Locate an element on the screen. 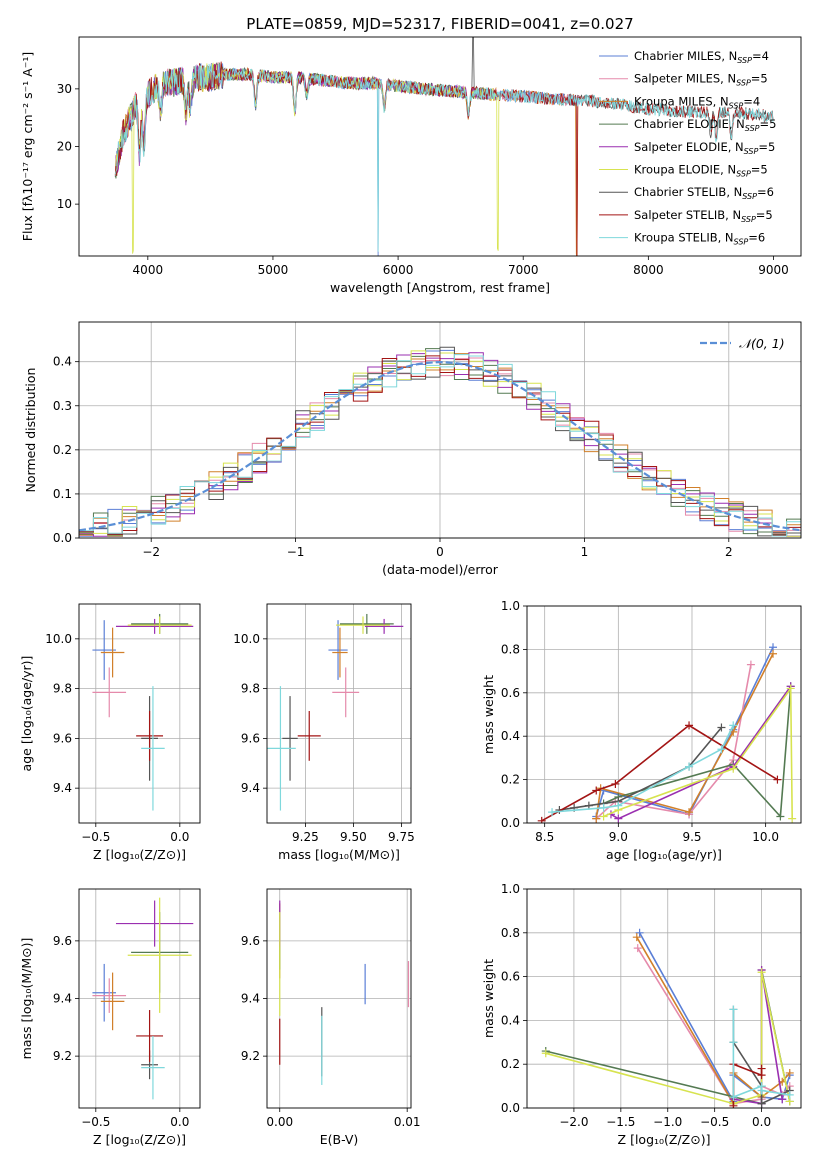  errorbar-kroupa-stelib is located at coordinates (153, 748).